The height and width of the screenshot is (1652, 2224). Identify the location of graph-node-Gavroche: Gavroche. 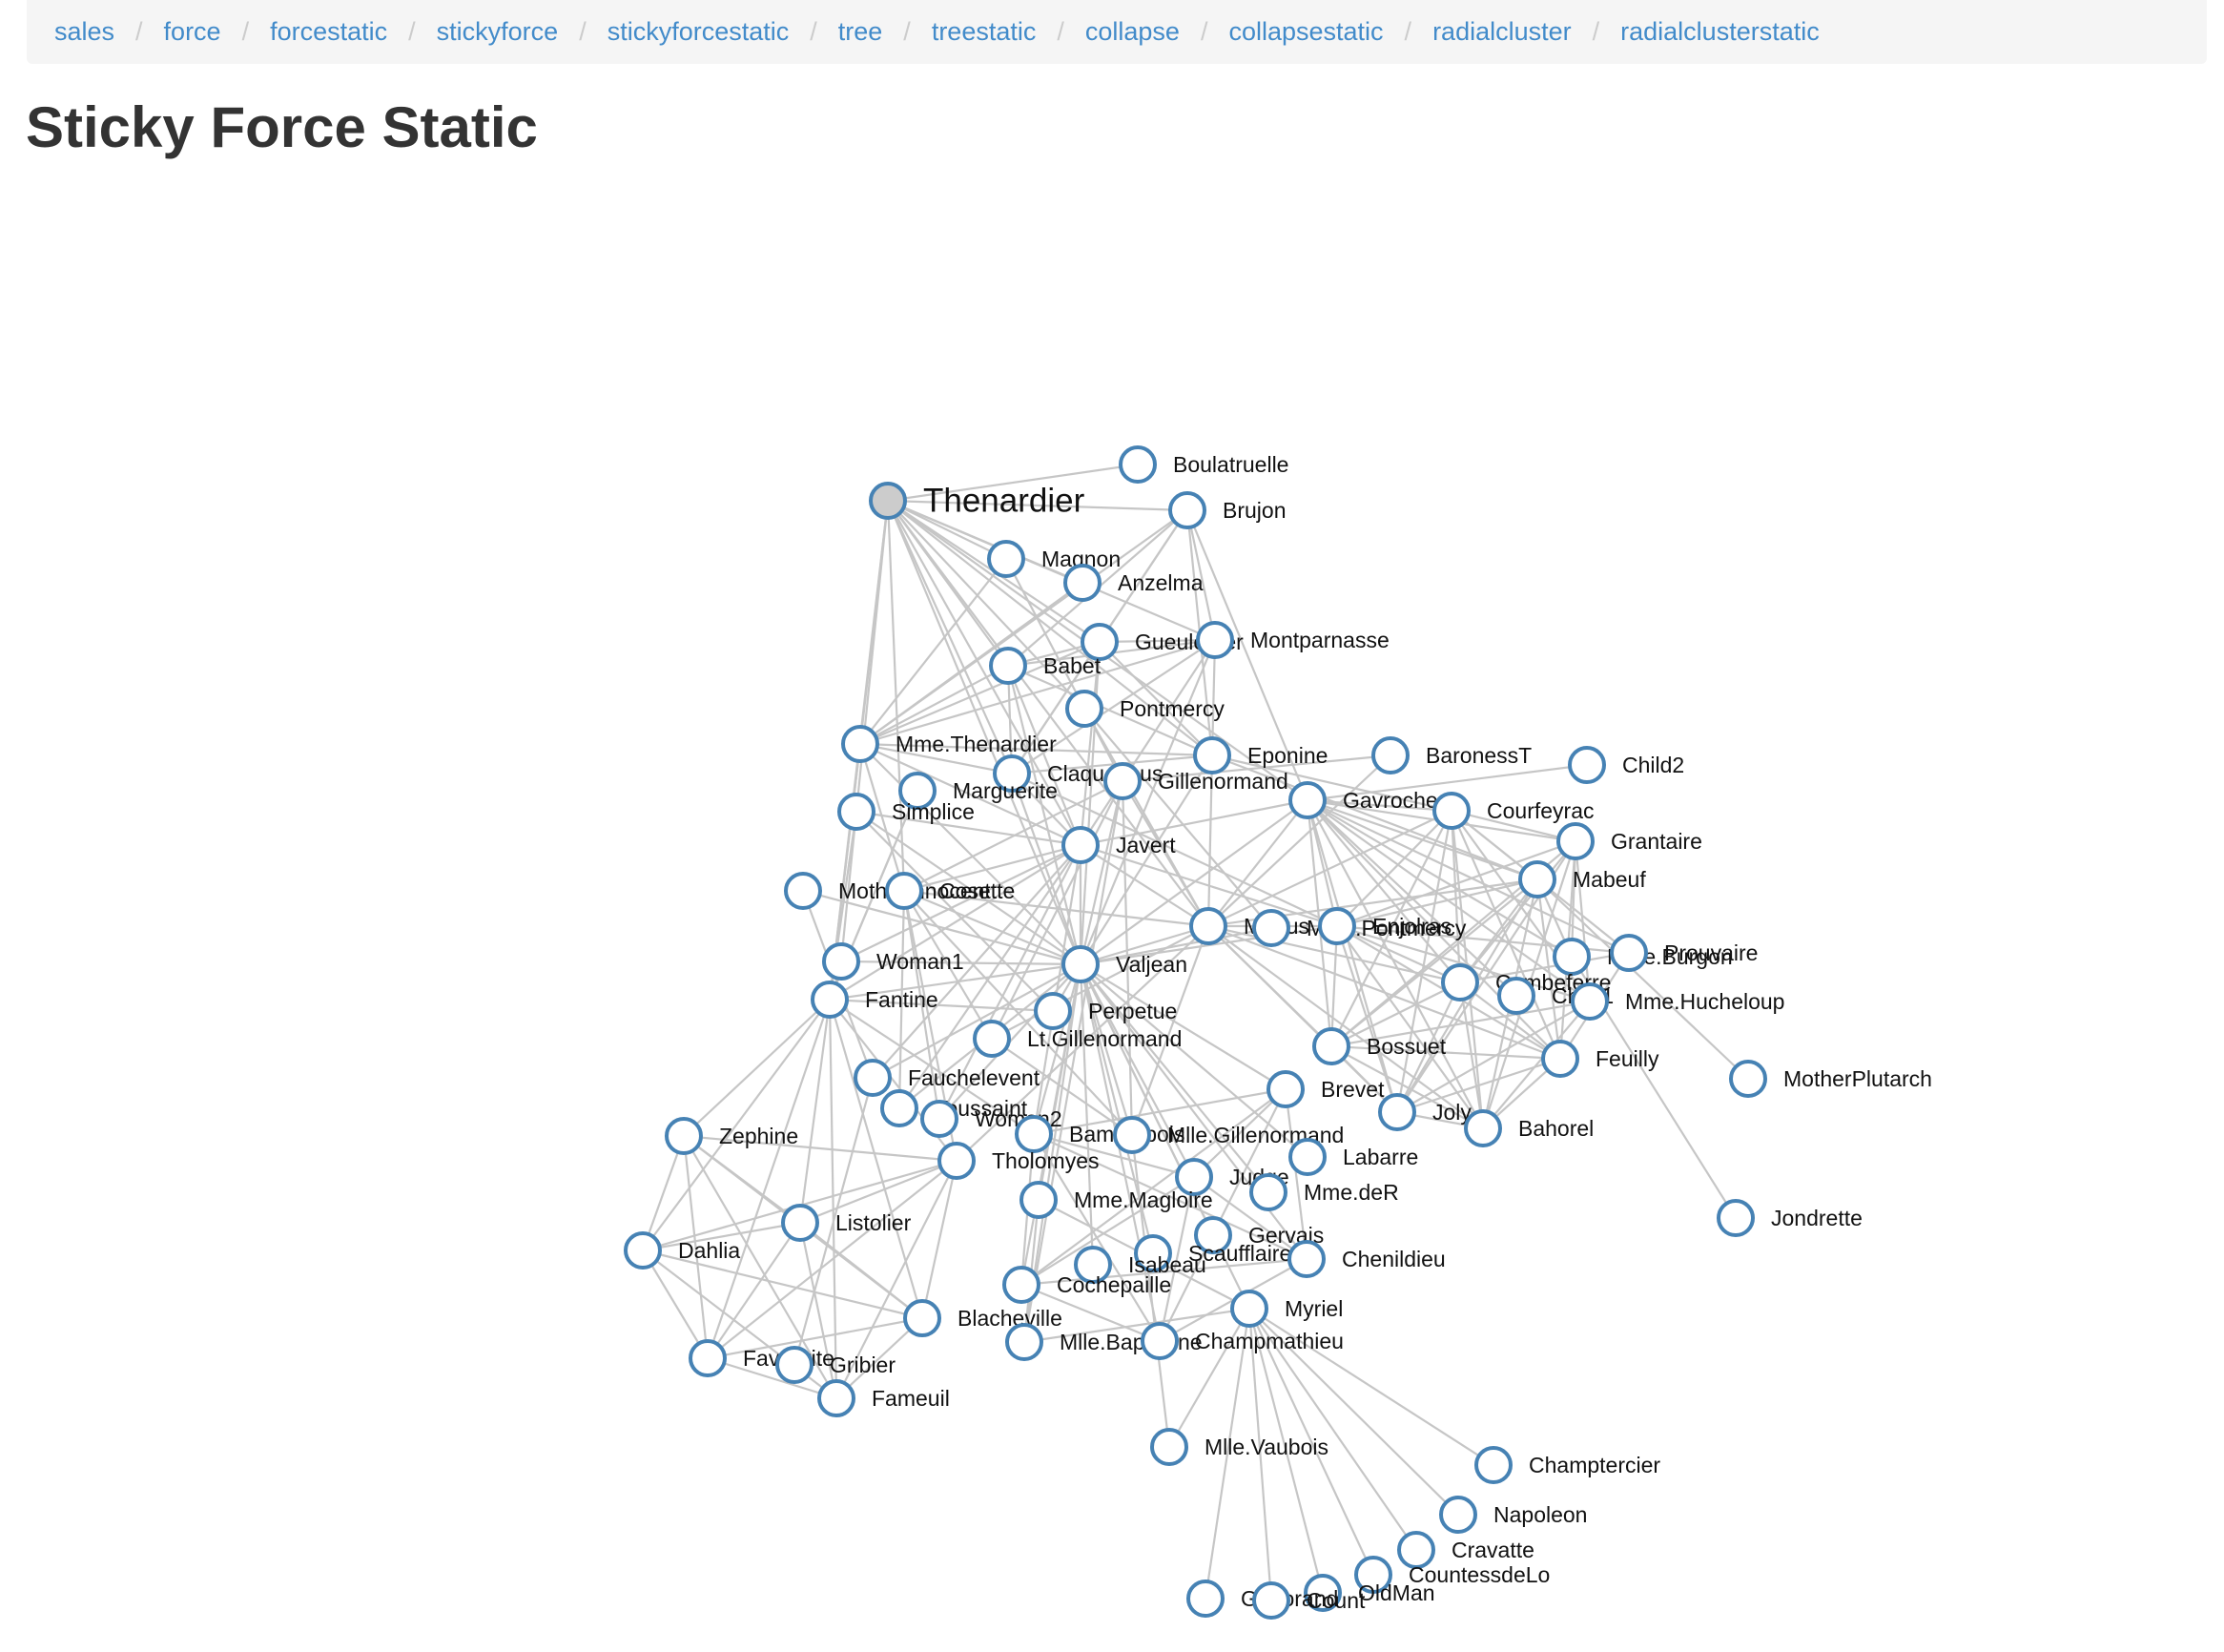
(1363, 800).